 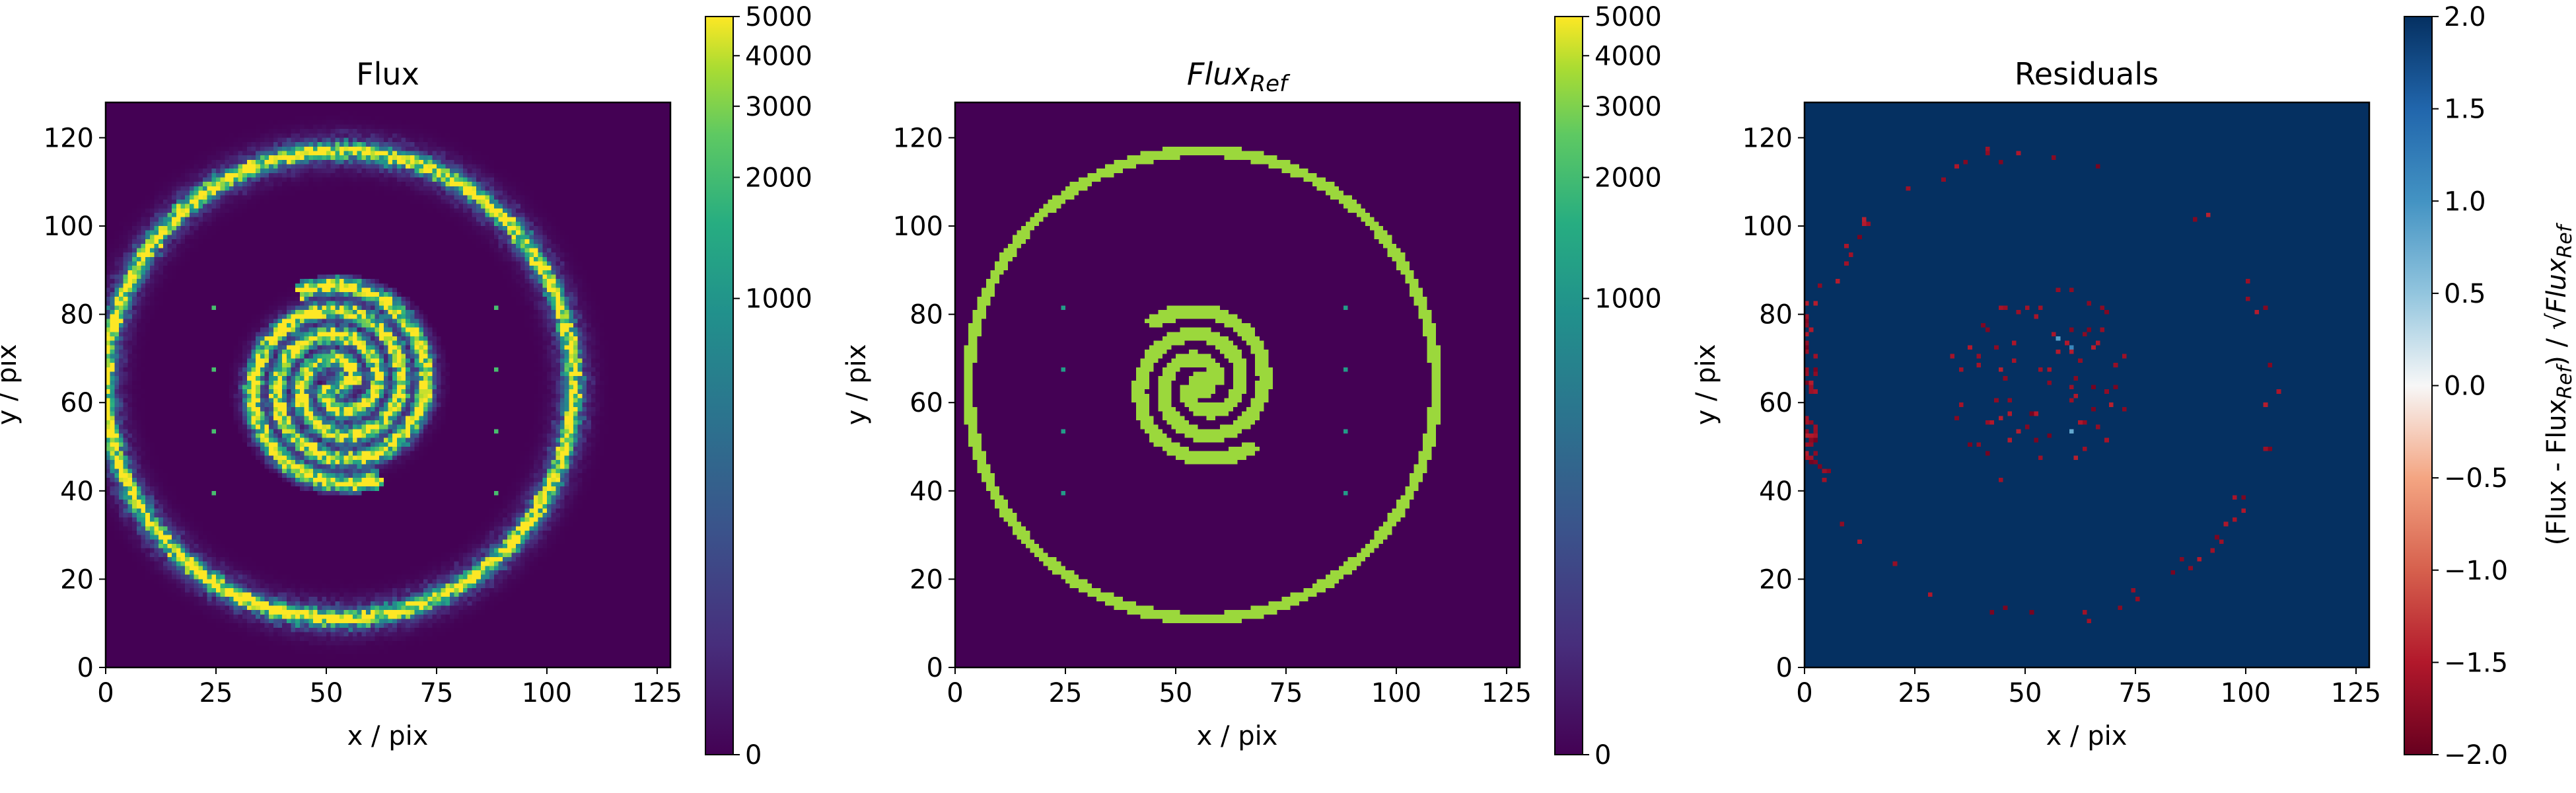 I want to click on colorbar-tick-label: −1.5, so click(x=2476, y=663).